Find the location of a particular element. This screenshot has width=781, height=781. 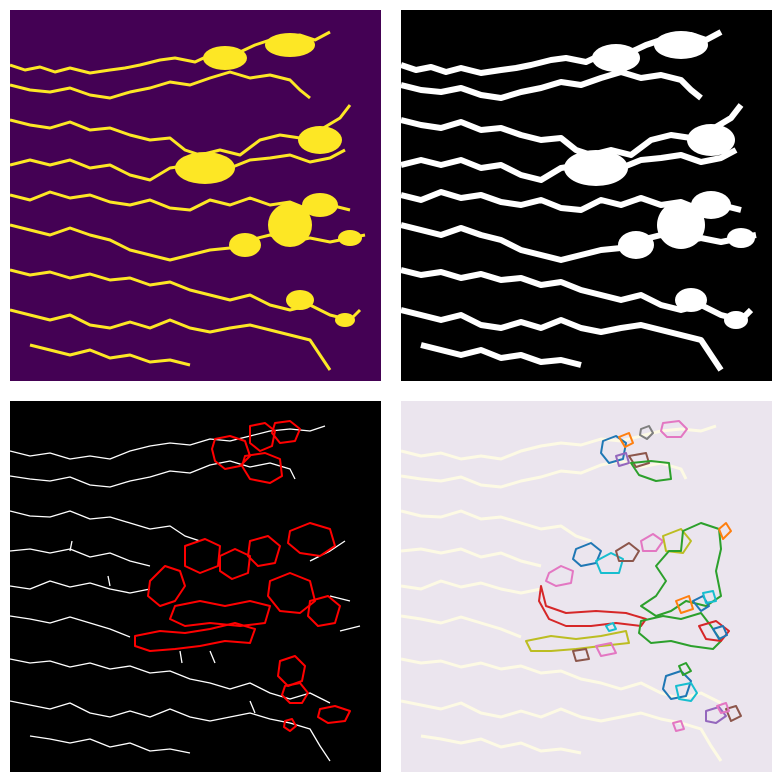

loops is located at coordinates (242, 576).